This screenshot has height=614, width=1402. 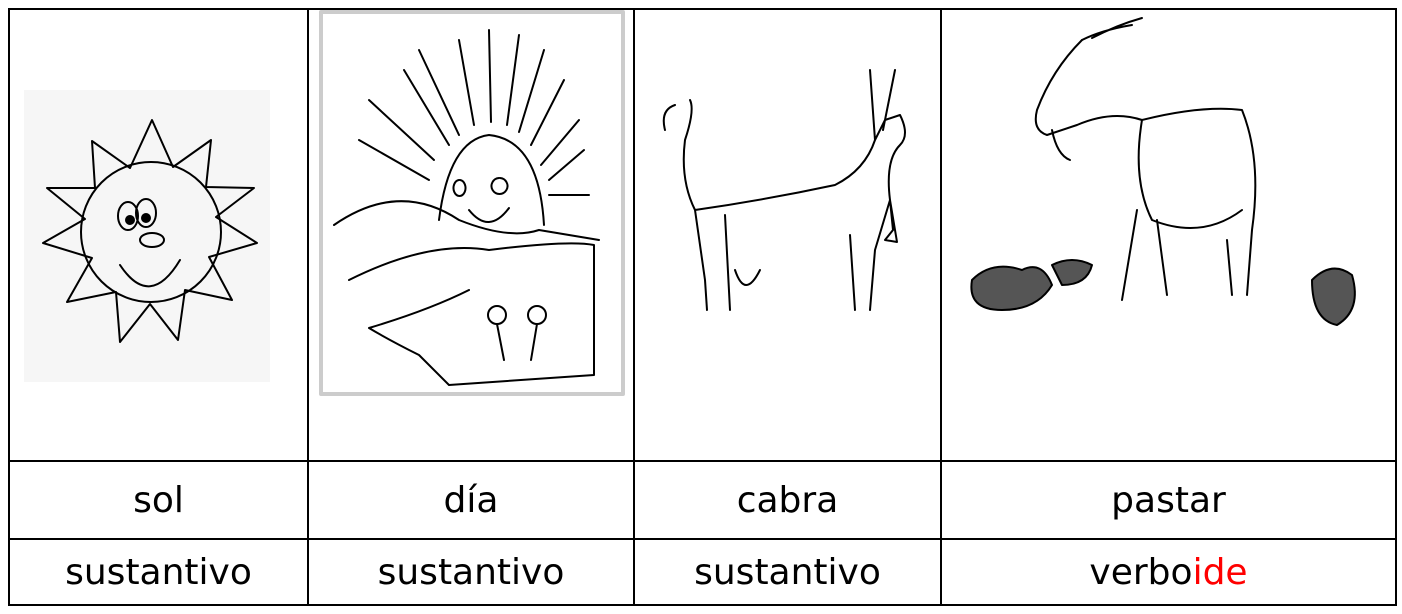 I want to click on word: sol, so click(x=158, y=500).